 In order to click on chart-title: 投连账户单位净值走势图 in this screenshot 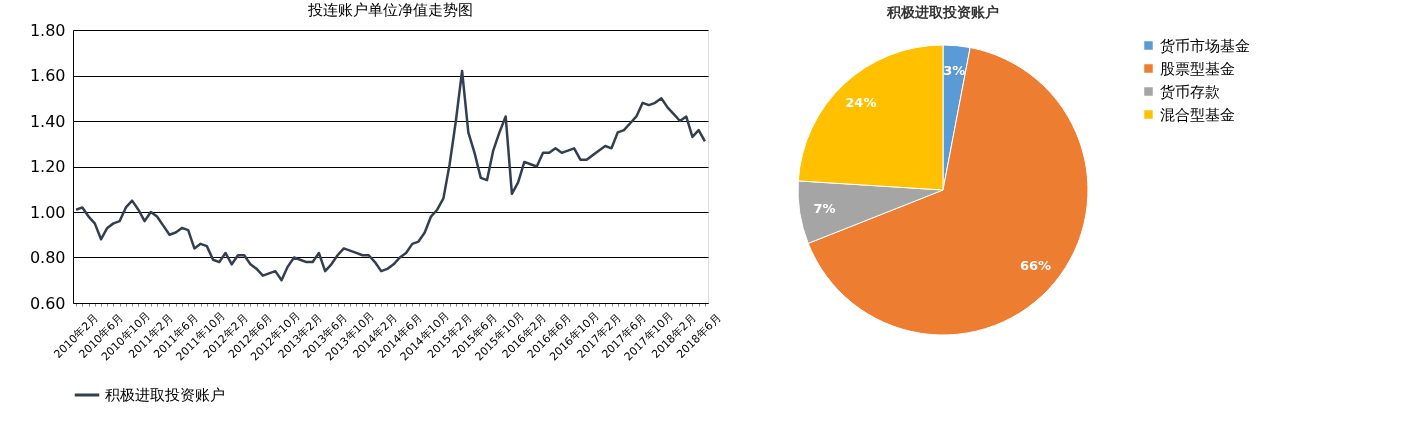, I will do `click(390, 10)`.